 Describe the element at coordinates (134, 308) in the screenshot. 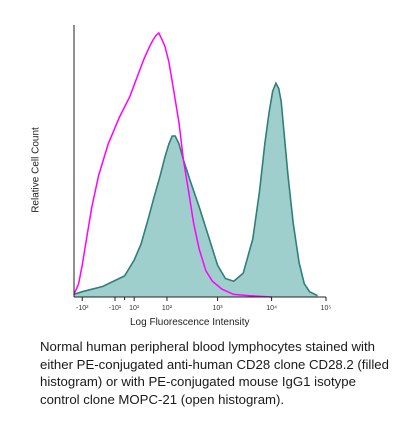

I see `x-tick-label: 10¹` at that location.